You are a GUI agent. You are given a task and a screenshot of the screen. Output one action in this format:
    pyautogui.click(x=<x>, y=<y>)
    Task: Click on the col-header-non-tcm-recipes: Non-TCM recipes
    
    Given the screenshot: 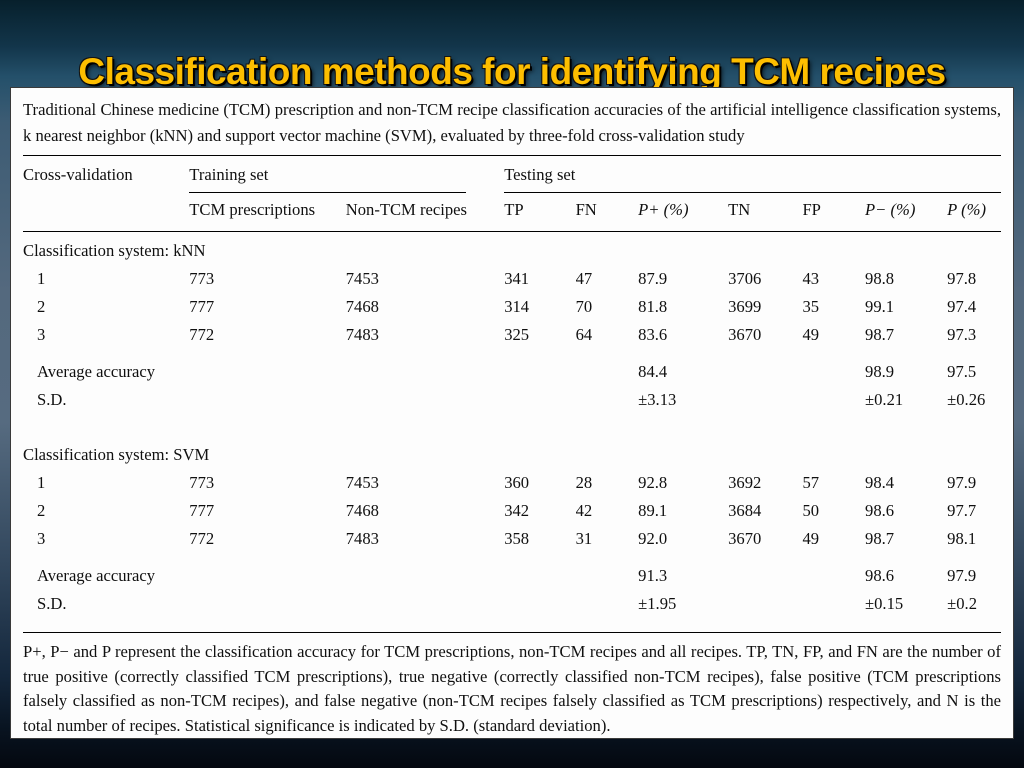 What is the action you would take?
    pyautogui.click(x=425, y=213)
    